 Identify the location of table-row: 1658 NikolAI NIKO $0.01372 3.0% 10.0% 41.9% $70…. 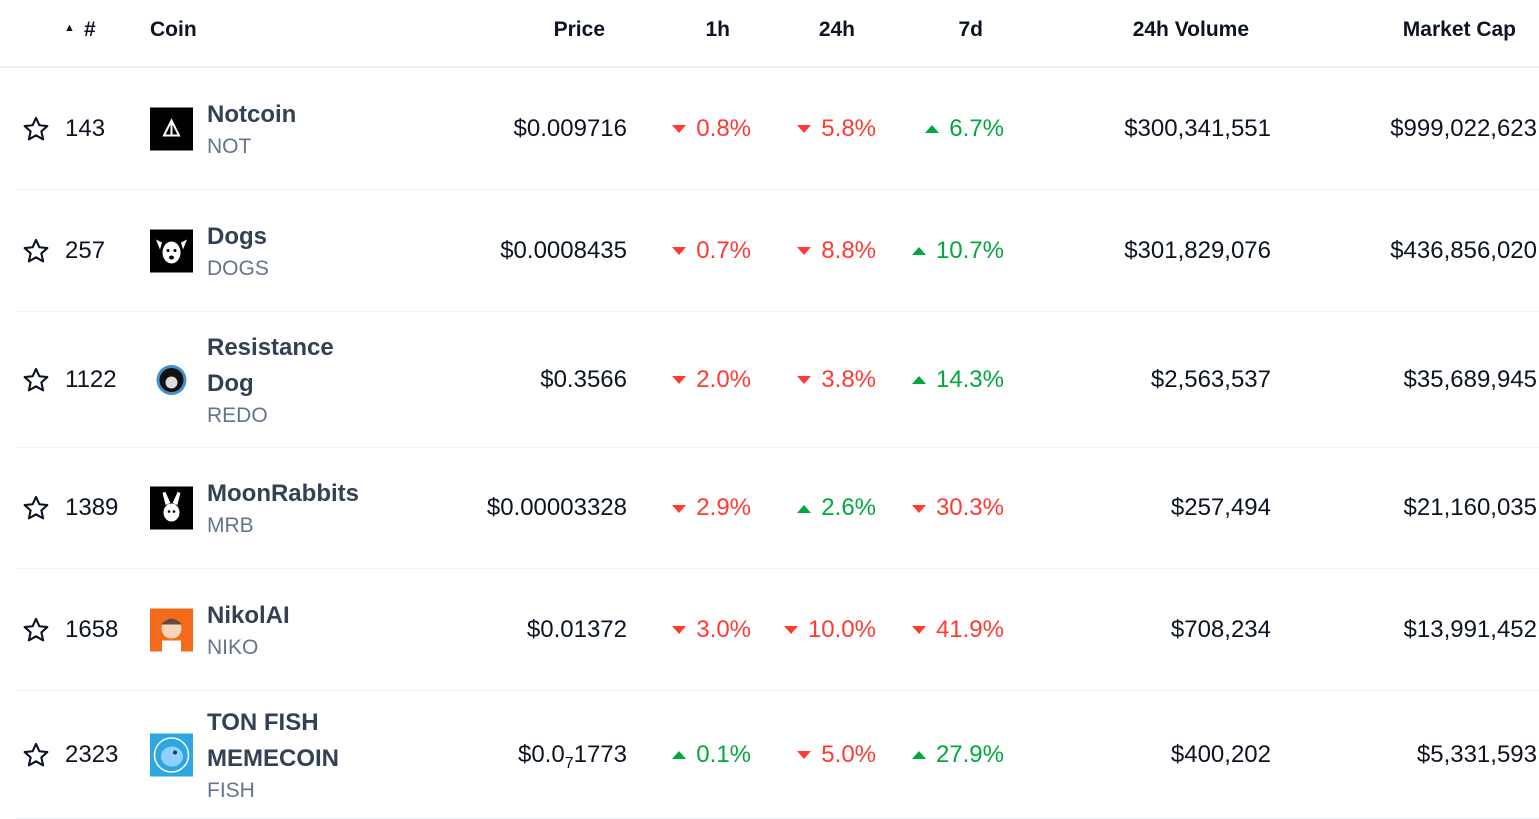
(777, 630).